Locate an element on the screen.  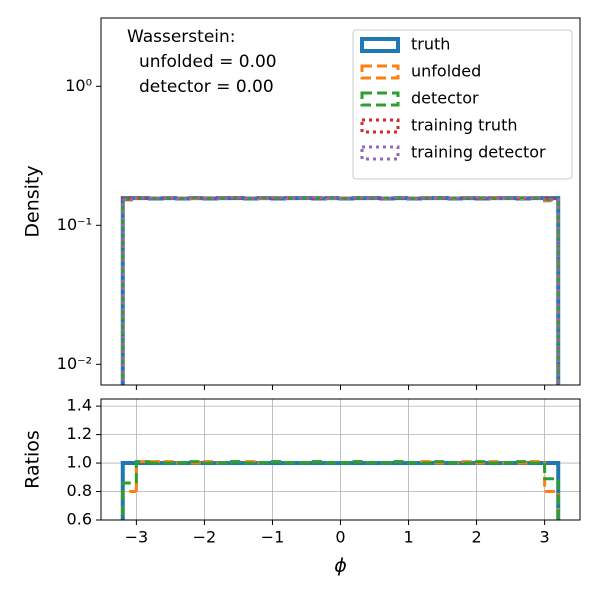
y-tick-label: 10⁻¹ is located at coordinates (74, 224).